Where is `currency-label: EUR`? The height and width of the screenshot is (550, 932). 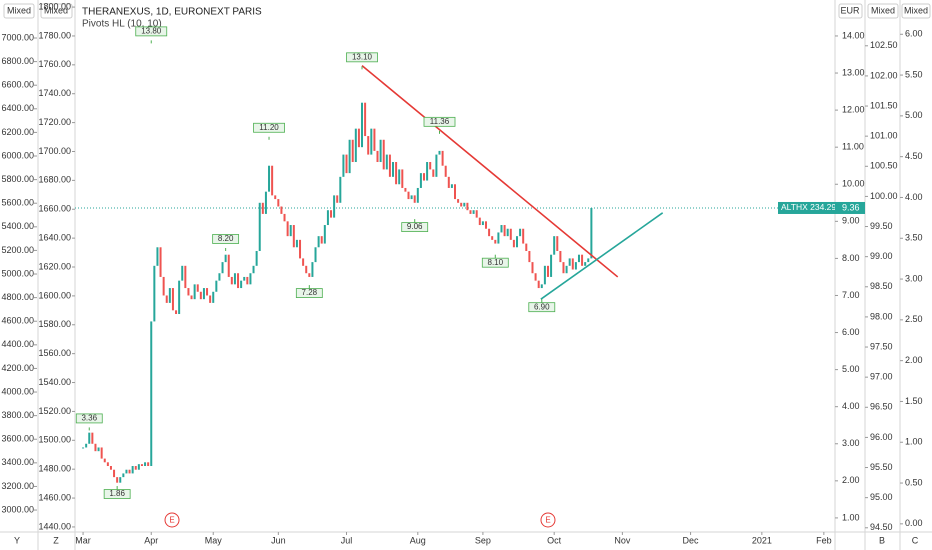 currency-label: EUR is located at coordinates (850, 10).